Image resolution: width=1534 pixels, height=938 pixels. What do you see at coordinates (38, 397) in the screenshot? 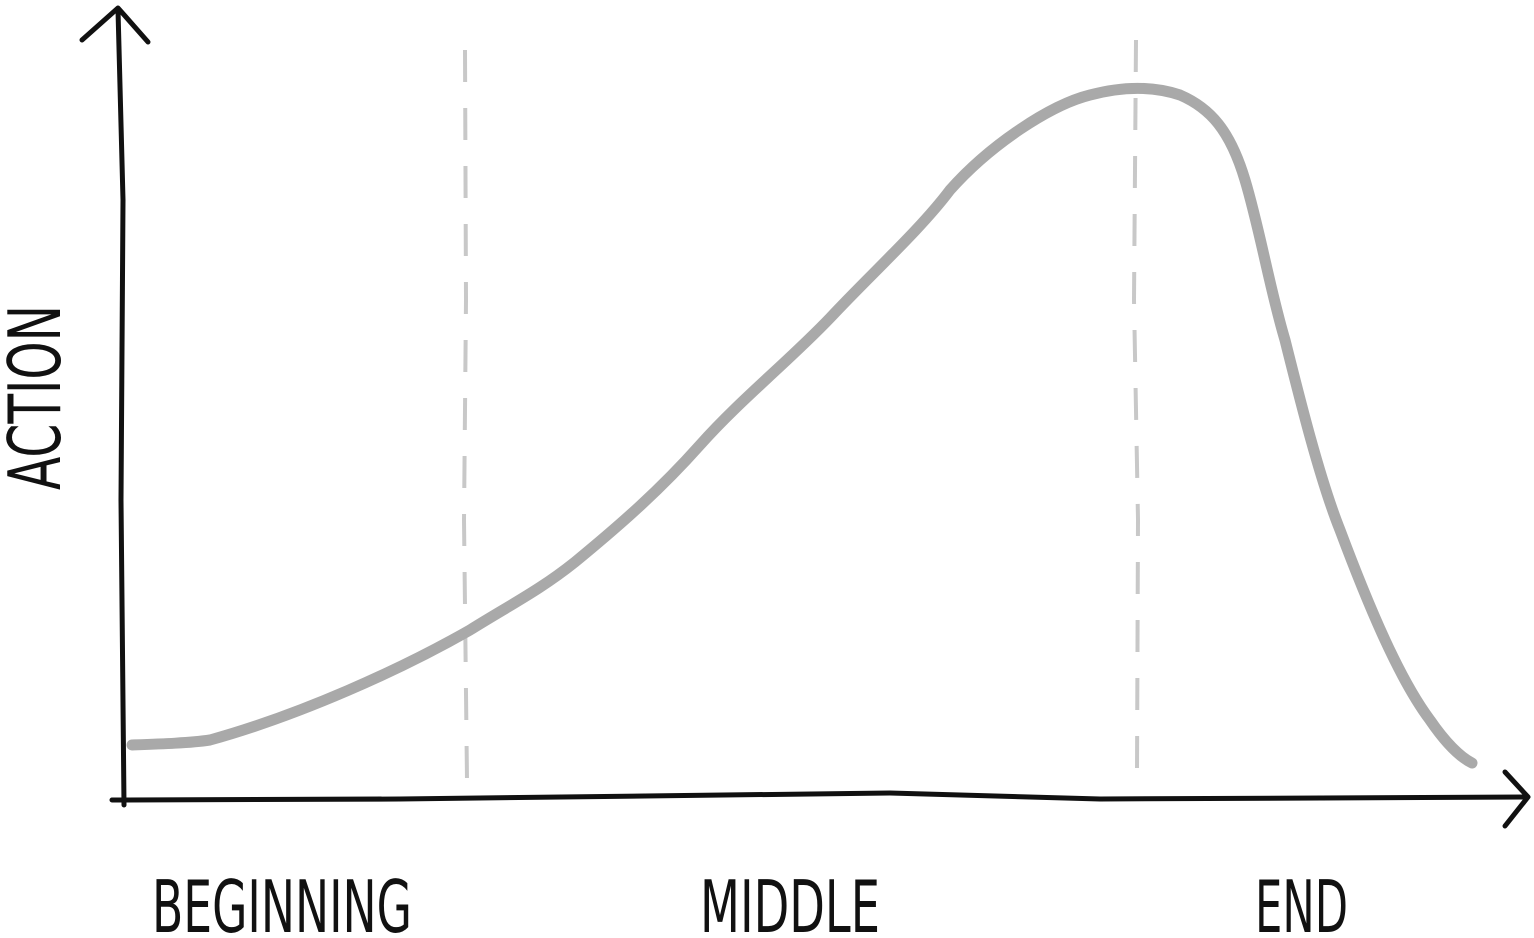
I see `y-axis-label: ACTION` at bounding box center [38, 397].